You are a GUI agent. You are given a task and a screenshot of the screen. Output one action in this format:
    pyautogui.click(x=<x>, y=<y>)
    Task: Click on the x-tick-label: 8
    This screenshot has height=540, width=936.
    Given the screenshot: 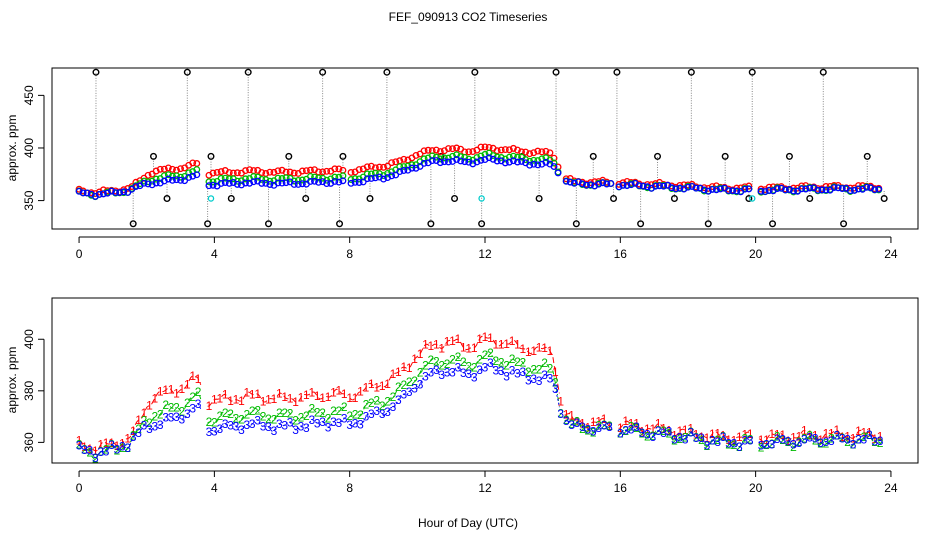 What is the action you would take?
    pyautogui.click(x=349, y=254)
    